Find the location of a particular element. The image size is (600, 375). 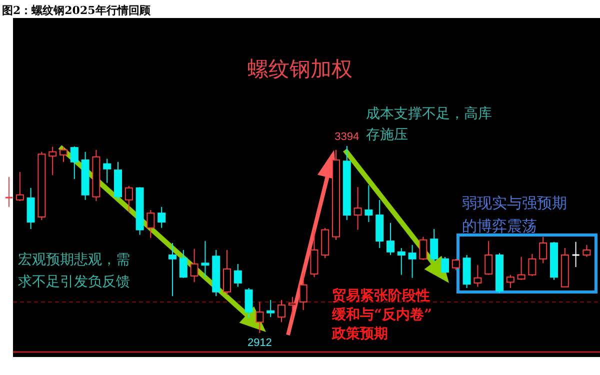

chart-title: 图2：螺纹钢2025年行情回顾 is located at coordinates (77, 10).